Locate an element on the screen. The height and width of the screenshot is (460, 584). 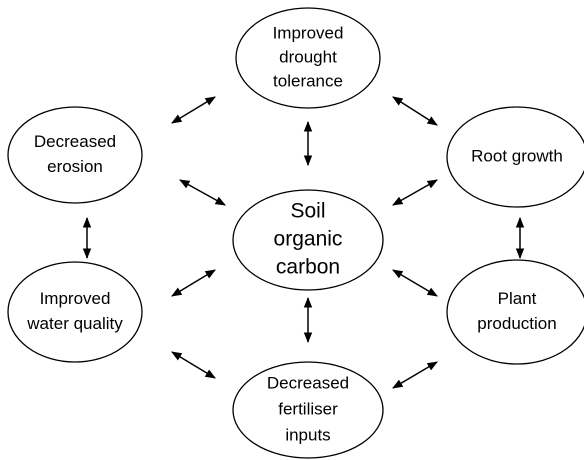
node-label: organic is located at coordinates (308, 239).